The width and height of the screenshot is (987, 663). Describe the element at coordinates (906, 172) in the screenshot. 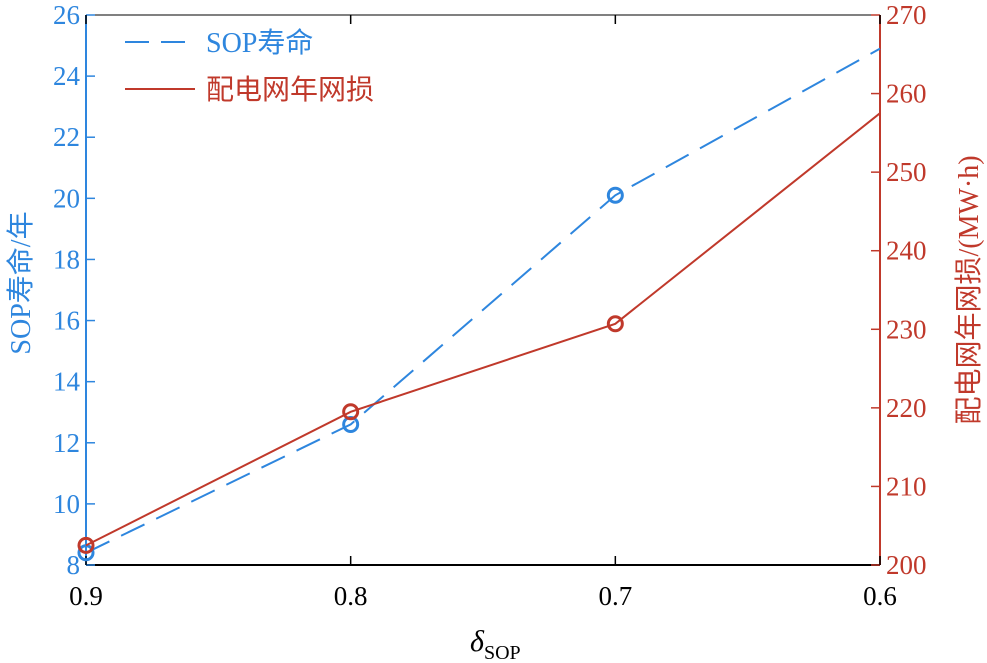

I see `right-tick-label: 250` at that location.